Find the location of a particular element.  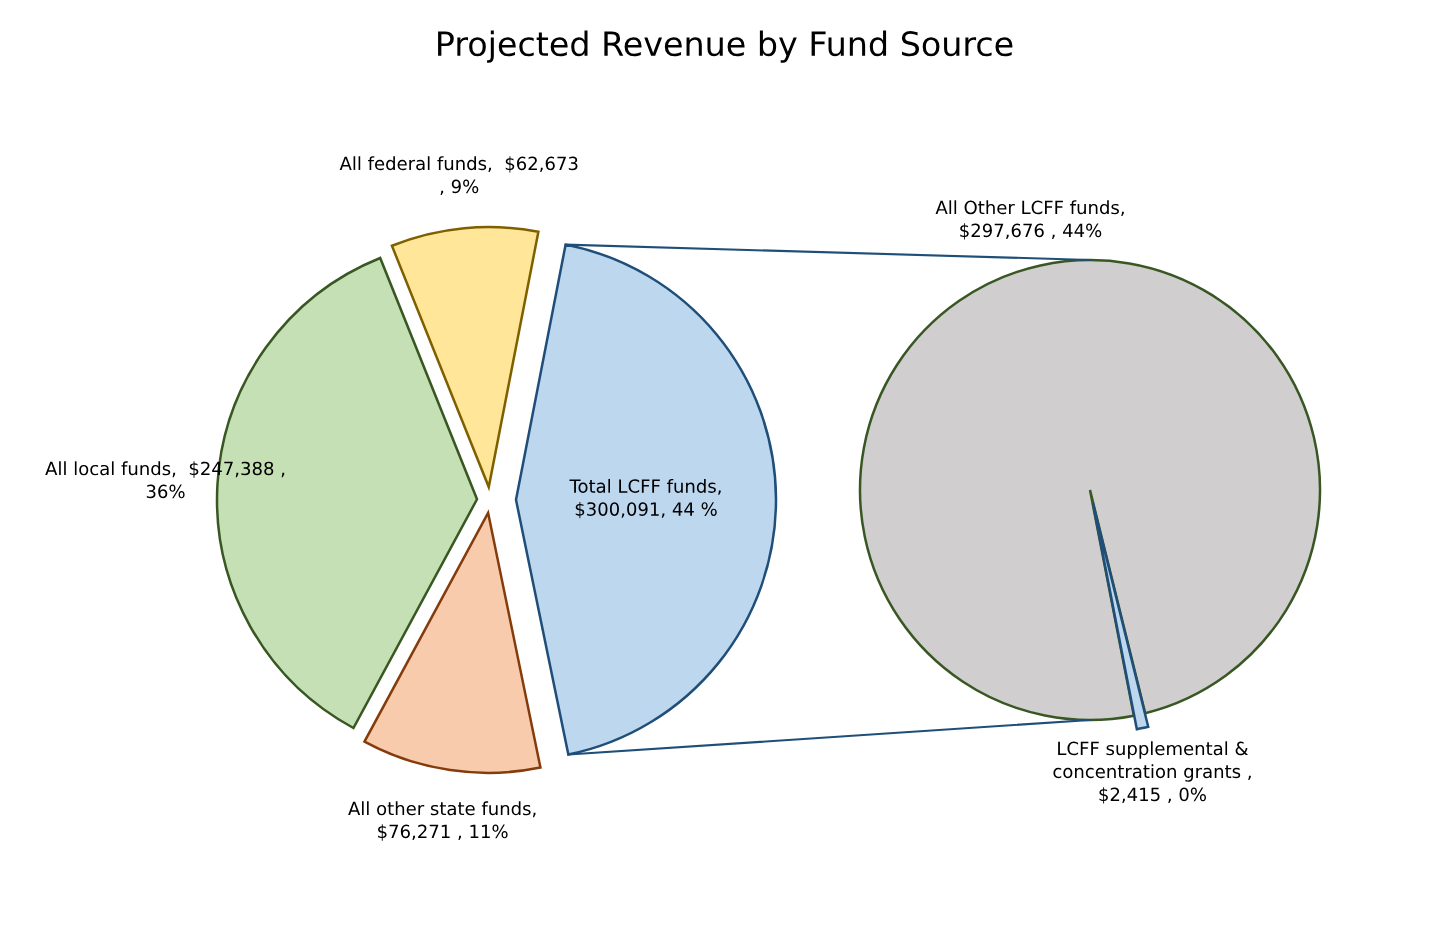

slice-label: All Other LCFF funds, $297,676 , 44% is located at coordinates (1029, 220).